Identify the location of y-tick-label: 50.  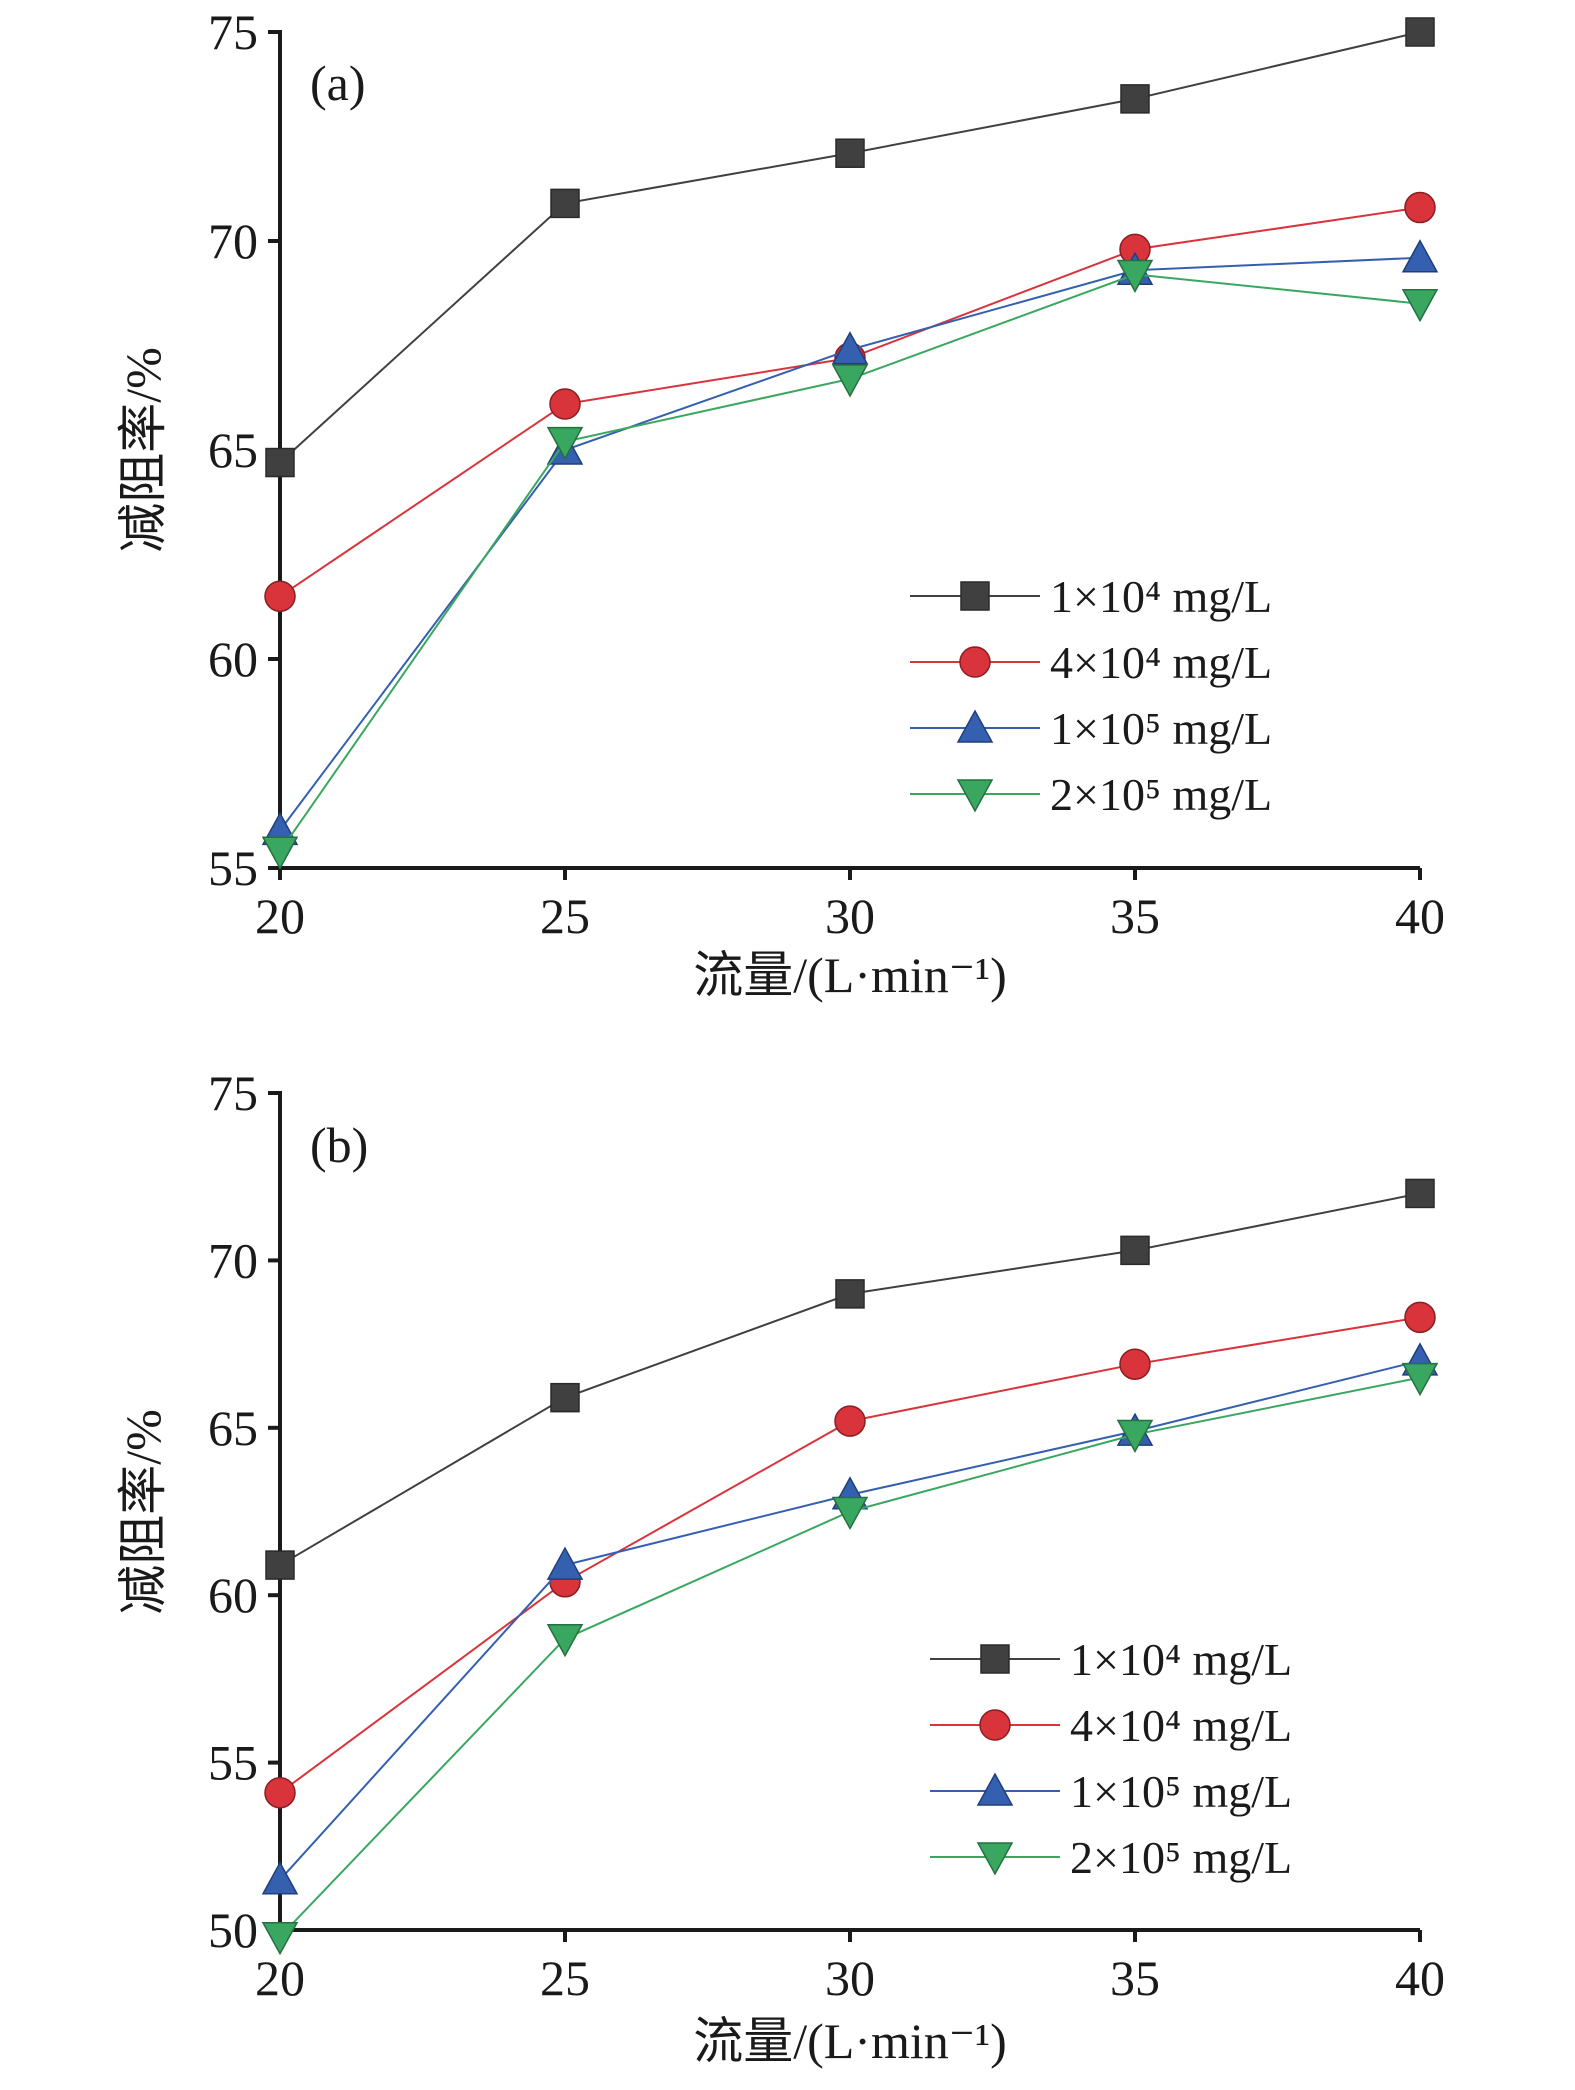
(233, 1930).